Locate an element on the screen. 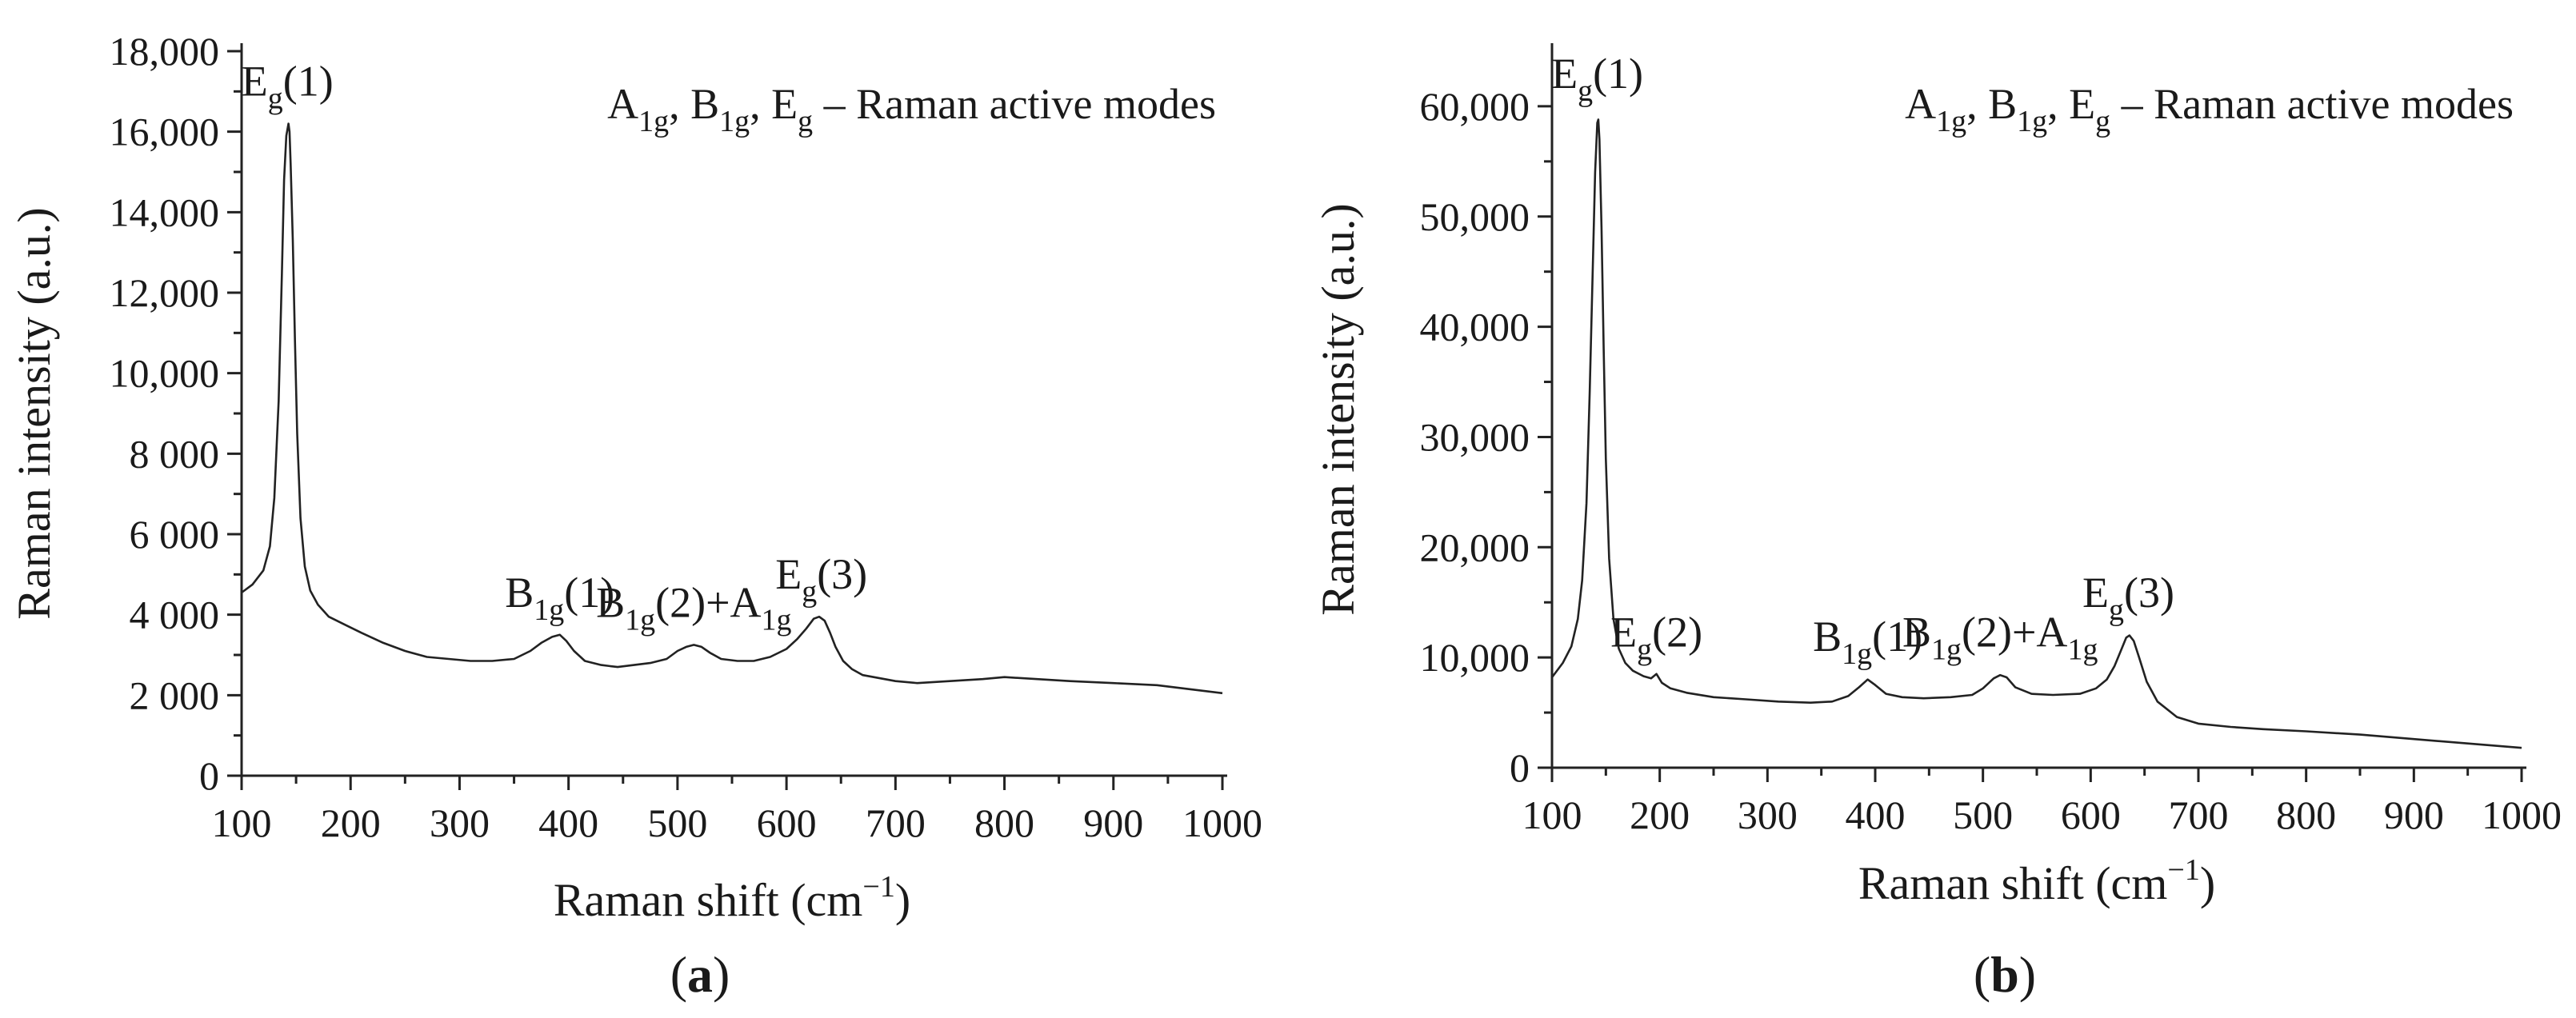 The width and height of the screenshot is (2576, 1018). y-tick-label: 60,000 is located at coordinates (1475, 106).